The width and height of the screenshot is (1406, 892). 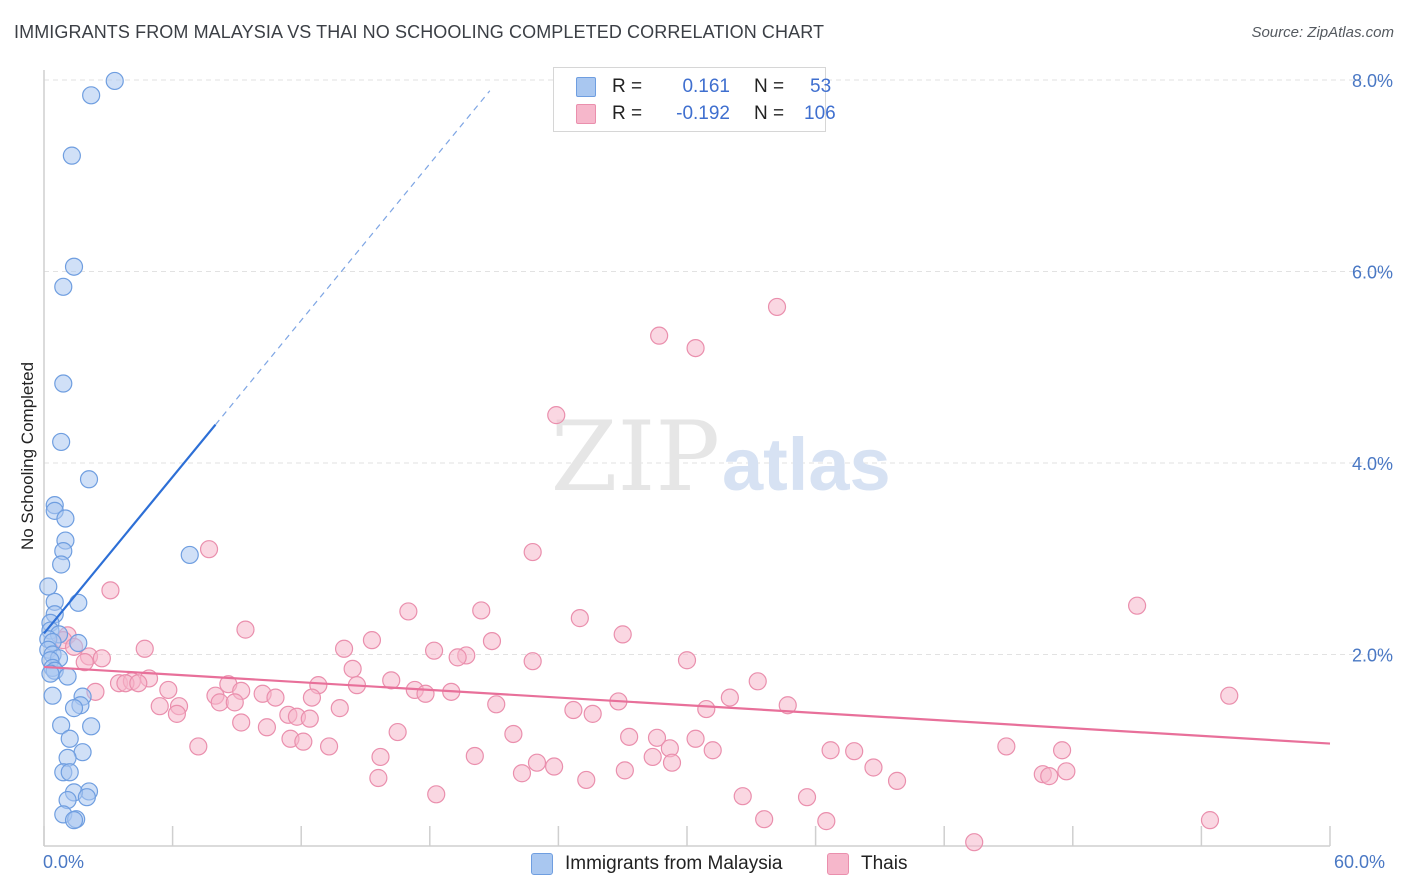 I want to click on legend-n-value: 53, so click(x=821, y=86).